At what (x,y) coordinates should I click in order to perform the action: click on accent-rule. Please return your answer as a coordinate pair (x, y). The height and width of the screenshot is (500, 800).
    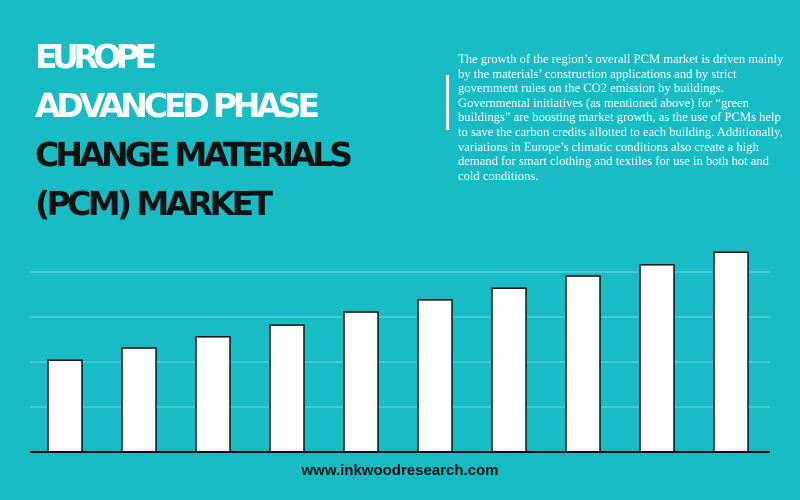
    Looking at the image, I should click on (447, 102).